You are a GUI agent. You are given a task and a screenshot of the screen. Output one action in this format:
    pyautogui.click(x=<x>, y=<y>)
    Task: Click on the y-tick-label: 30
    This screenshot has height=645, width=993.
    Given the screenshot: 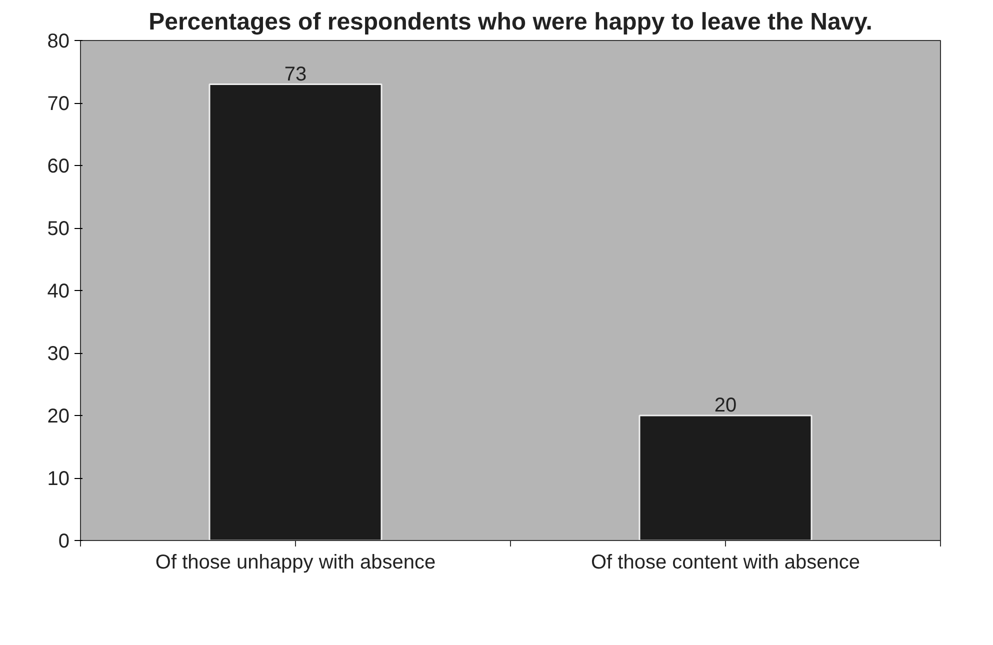 What is the action you would take?
    pyautogui.click(x=58, y=354)
    